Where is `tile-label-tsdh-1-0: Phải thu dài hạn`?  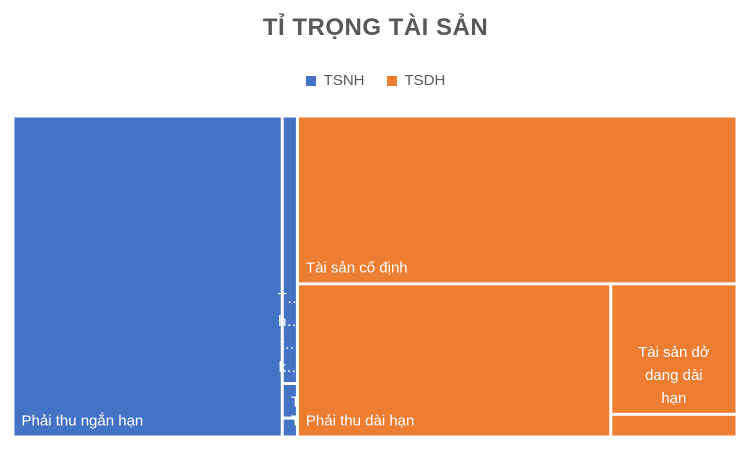 tile-label-tsdh-1-0: Phải thu dài hạn is located at coordinates (360, 421).